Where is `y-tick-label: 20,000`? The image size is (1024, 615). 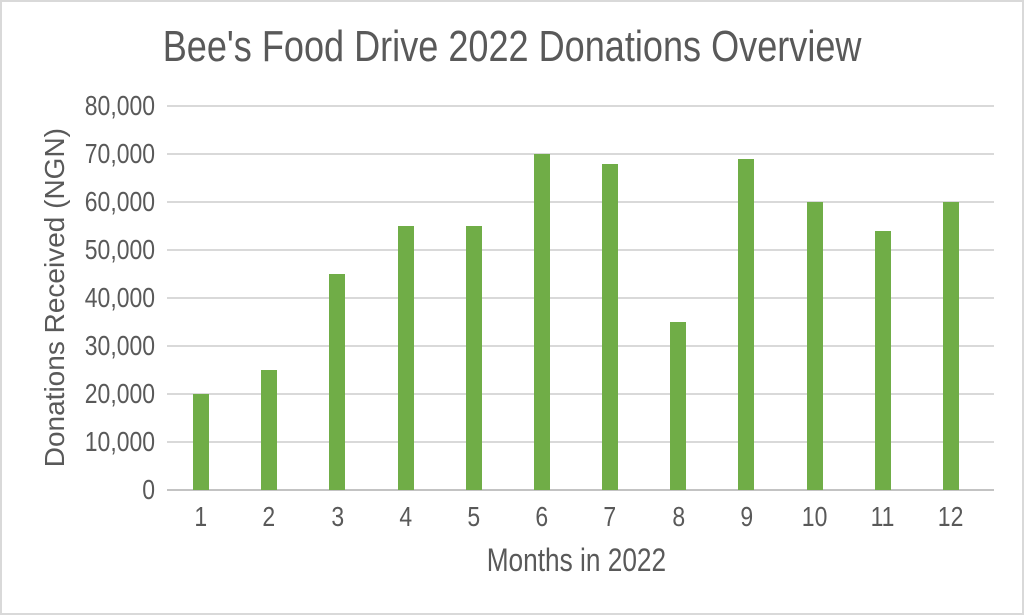 y-tick-label: 20,000 is located at coordinates (119, 393).